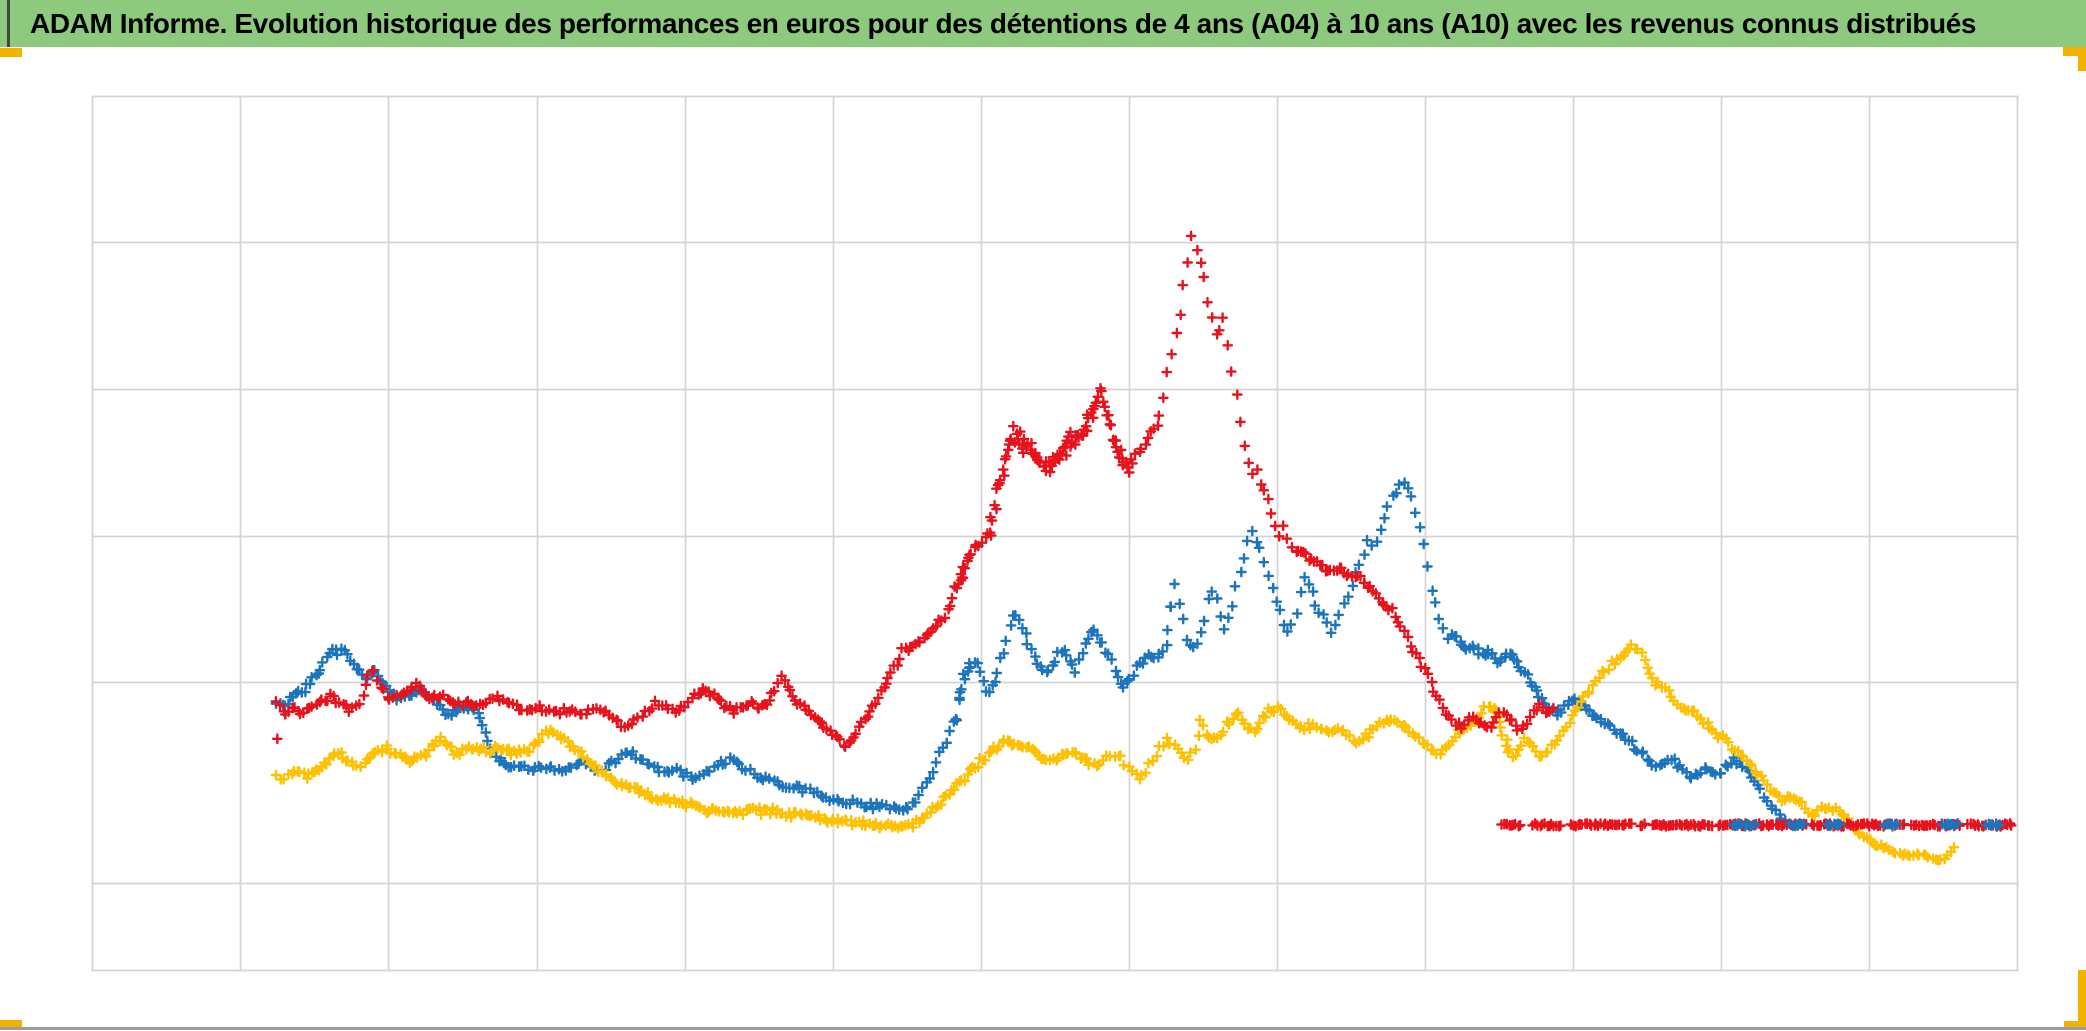  Describe the element at coordinates (2074, 51) in the screenshot. I see `selection-corner-top-right-h` at that location.